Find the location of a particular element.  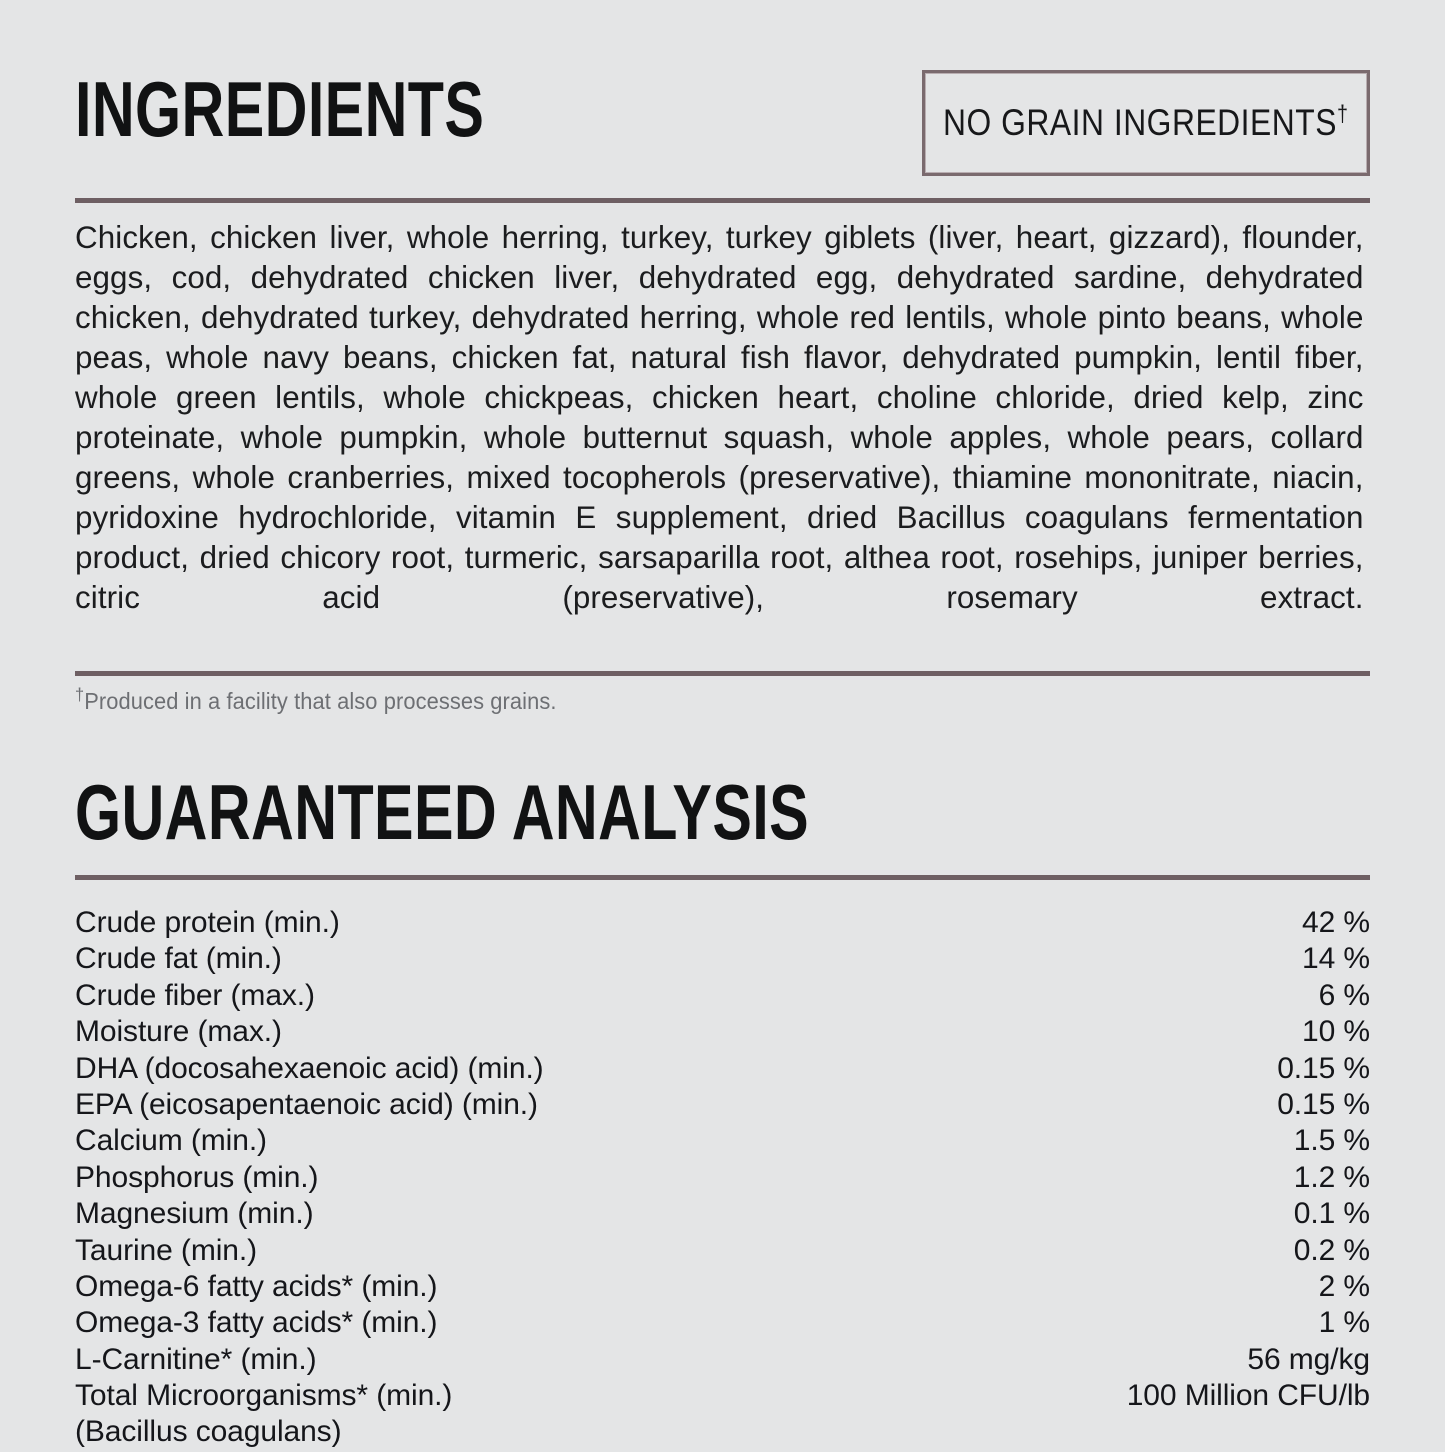

nutrient-value: 1.2 % is located at coordinates (1331, 1177).